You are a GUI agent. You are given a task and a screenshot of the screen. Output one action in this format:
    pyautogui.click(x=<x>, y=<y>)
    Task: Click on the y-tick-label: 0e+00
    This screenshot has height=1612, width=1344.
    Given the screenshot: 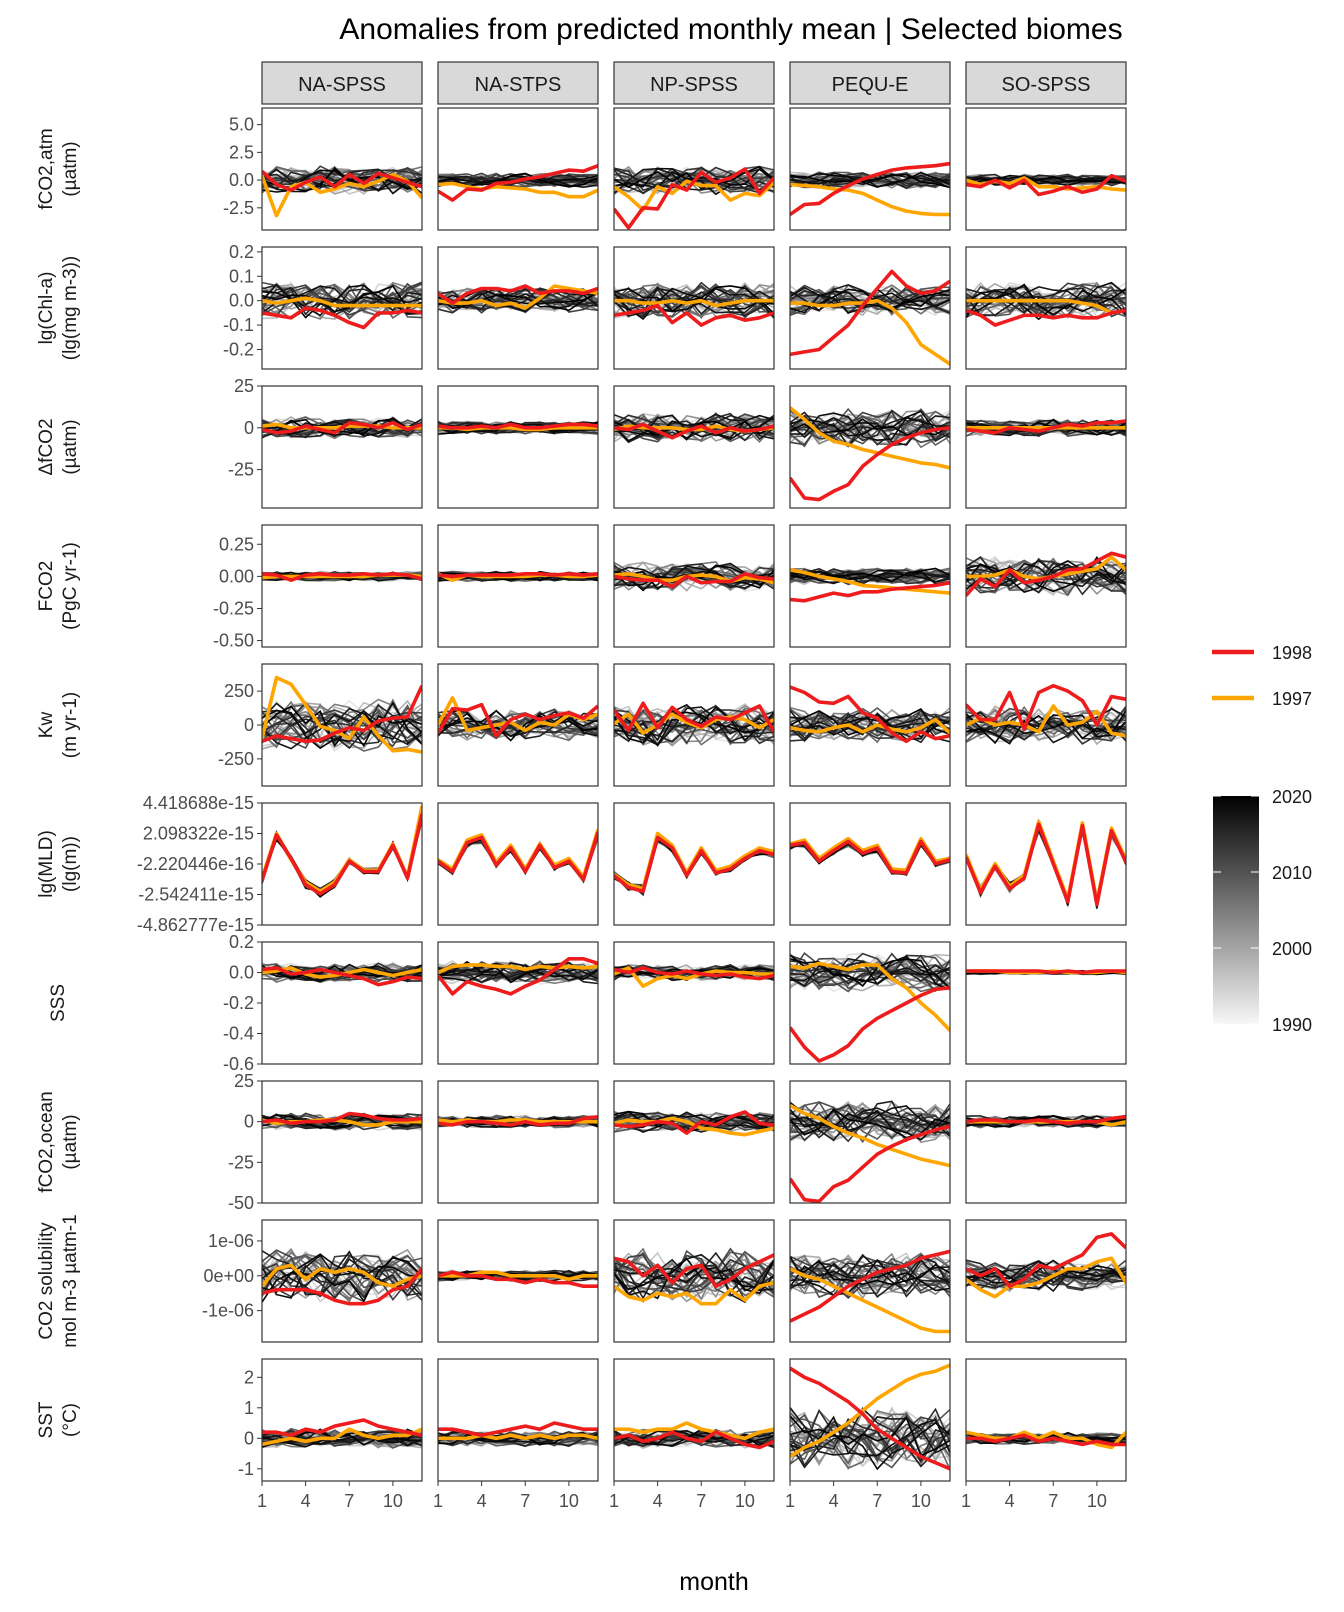 What is the action you would take?
    pyautogui.click(x=228, y=1276)
    